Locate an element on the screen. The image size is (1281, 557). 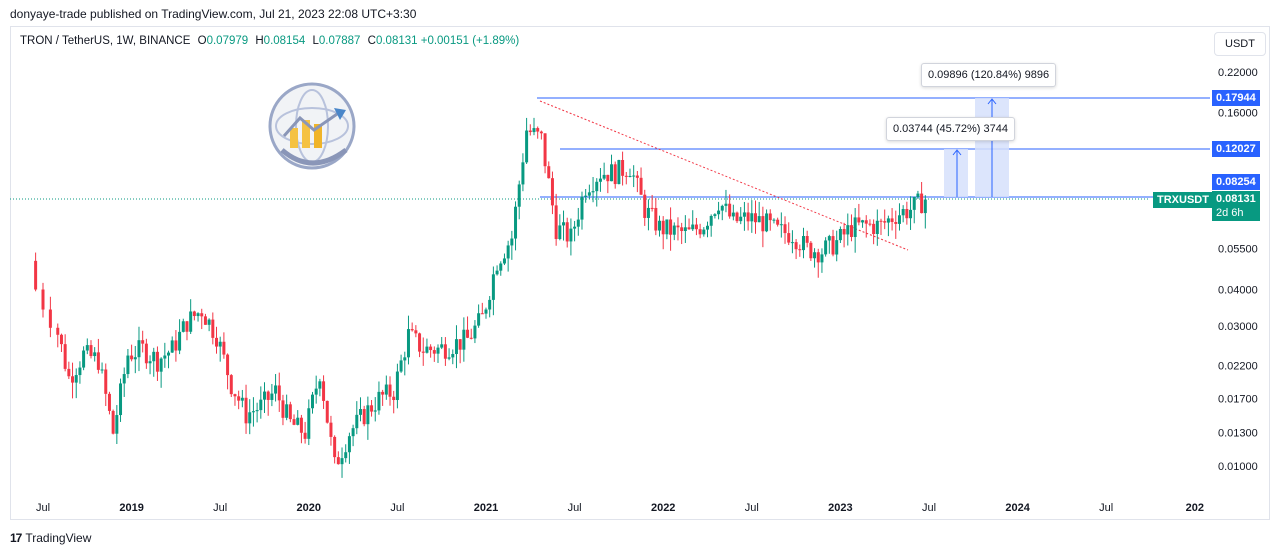
symbol-name: TRON / TetherUS, 1W, BINANCE is located at coordinates (105, 41).